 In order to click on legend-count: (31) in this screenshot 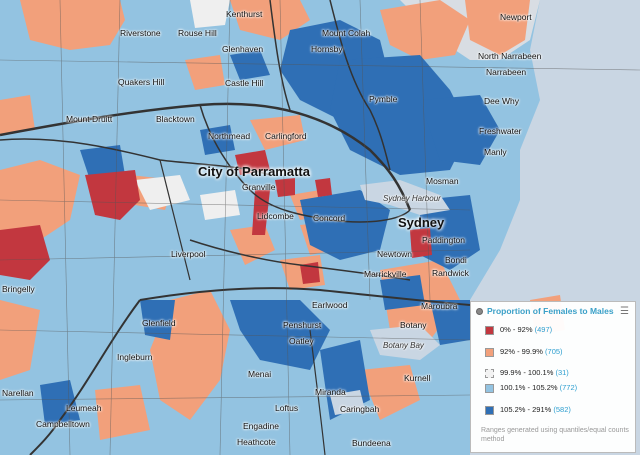, I will do `click(562, 372)`.